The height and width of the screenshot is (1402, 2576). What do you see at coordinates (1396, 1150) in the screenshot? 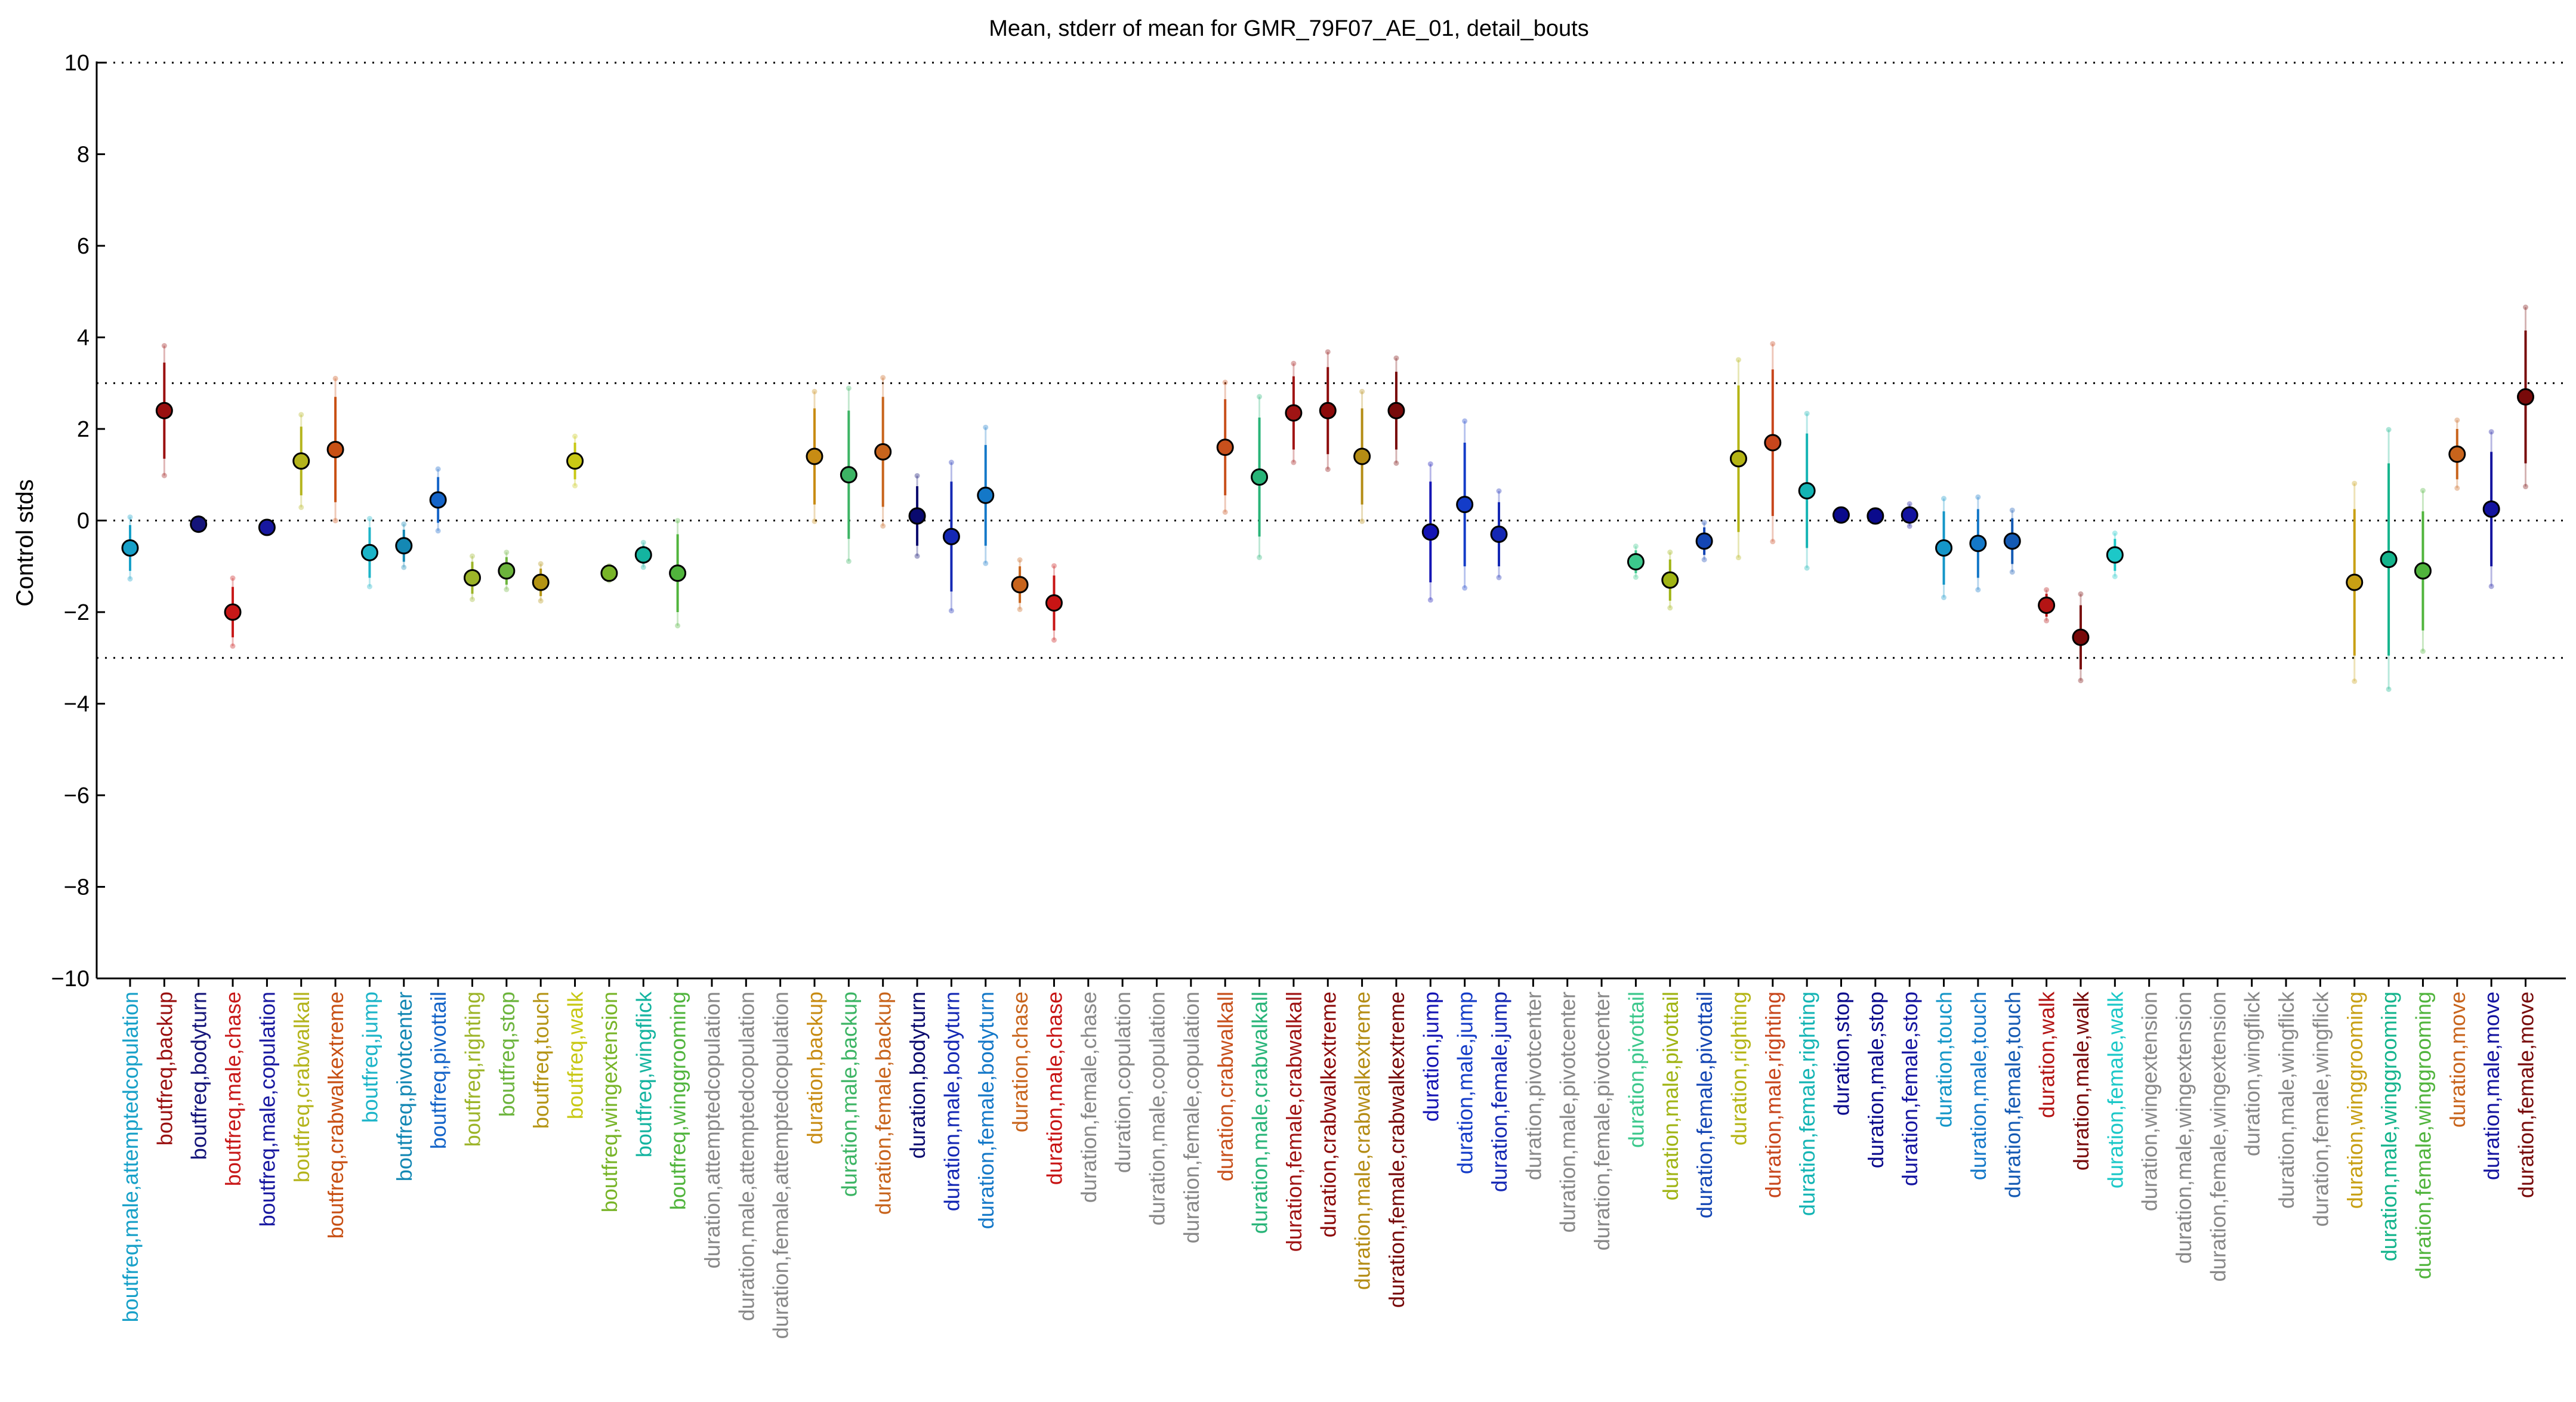
I see `x-tick-label: duration,female,crabwalkextreme` at bounding box center [1396, 1150].